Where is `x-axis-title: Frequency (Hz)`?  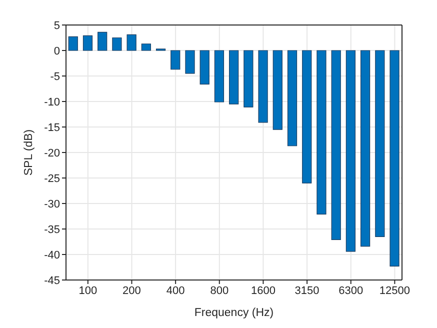
x-axis-title: Frequency (Hz) is located at coordinates (234, 313).